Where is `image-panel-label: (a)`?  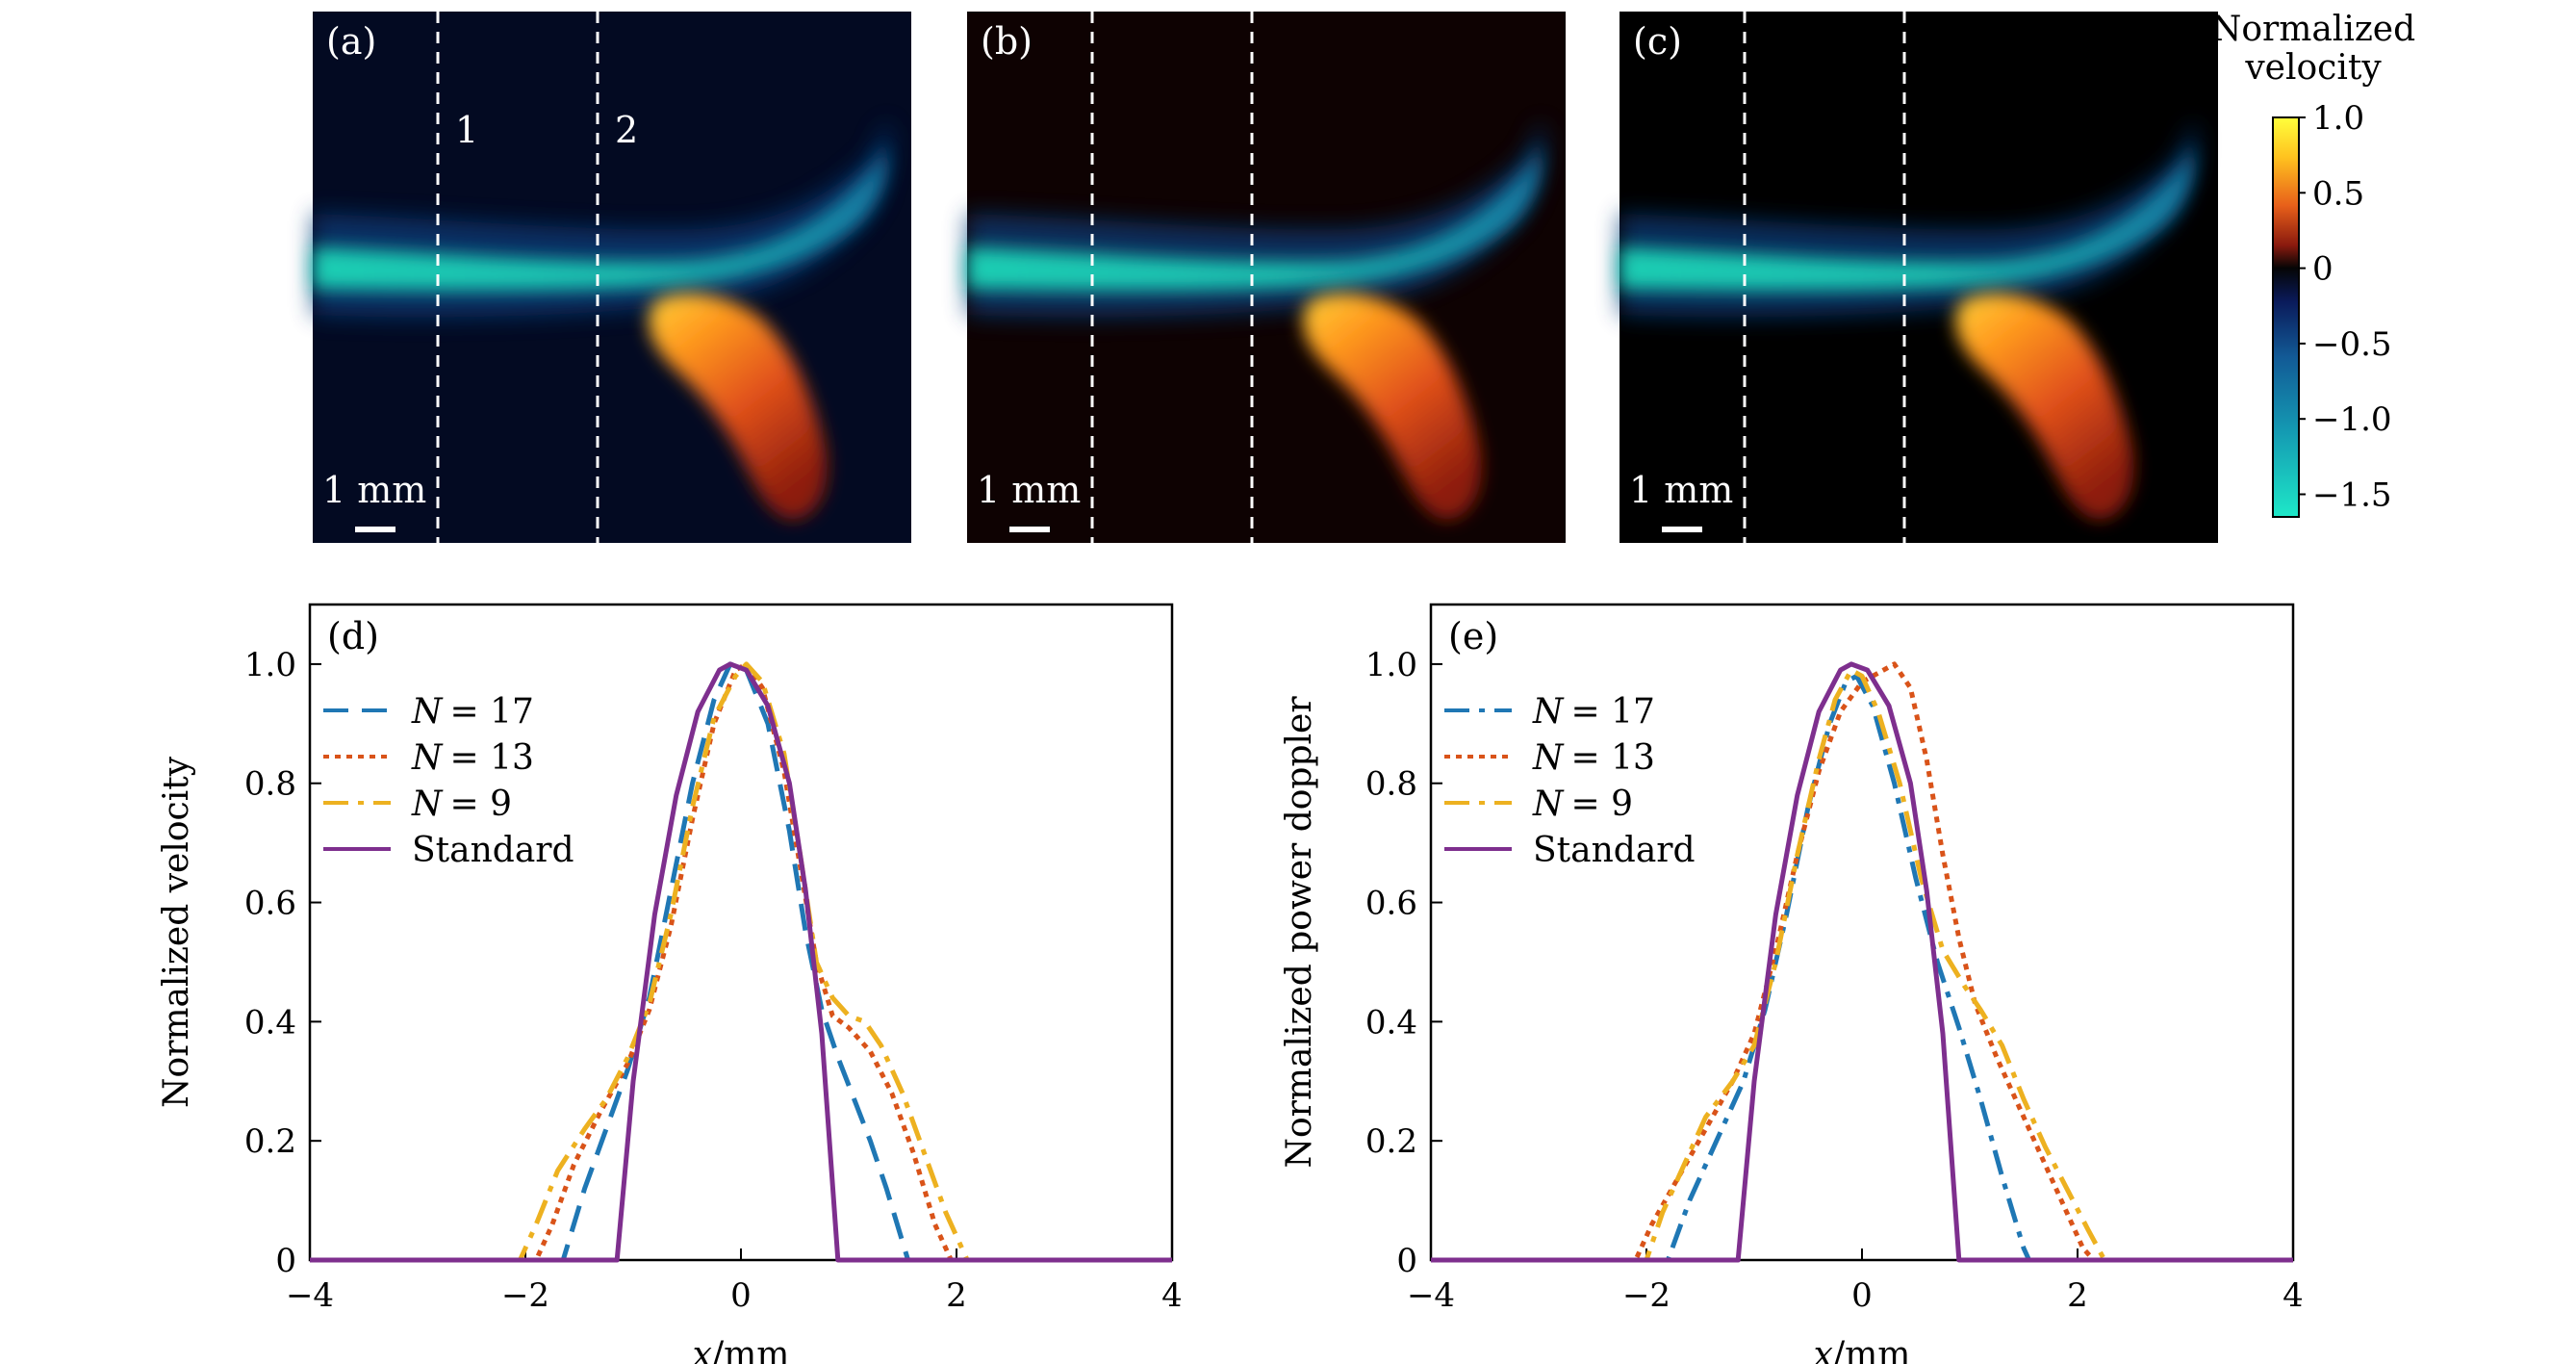 image-panel-label: (a) is located at coordinates (351, 41).